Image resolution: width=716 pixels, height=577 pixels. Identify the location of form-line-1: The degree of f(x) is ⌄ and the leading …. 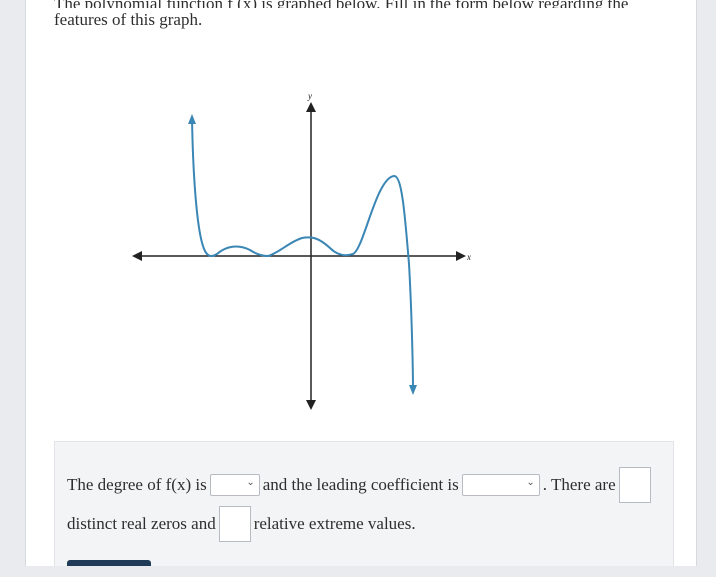
(360, 485).